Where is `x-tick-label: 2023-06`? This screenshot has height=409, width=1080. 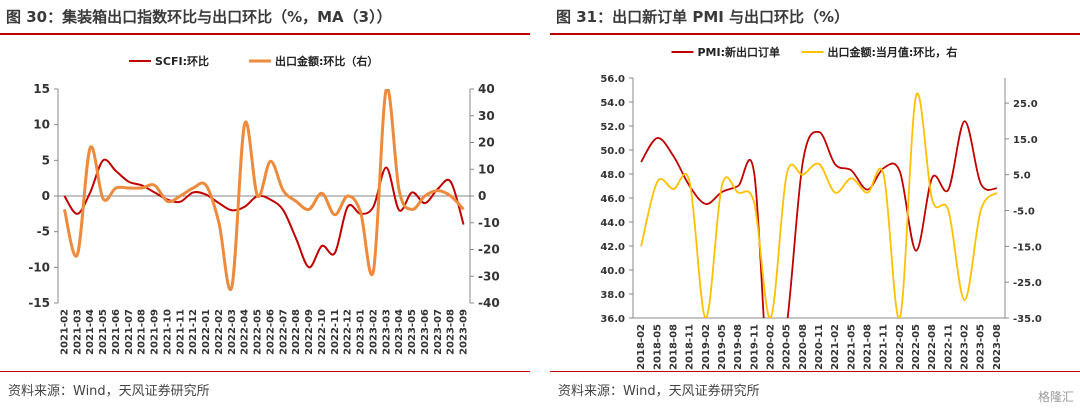
x-tick-label: 2023-06 is located at coordinates (425, 332).